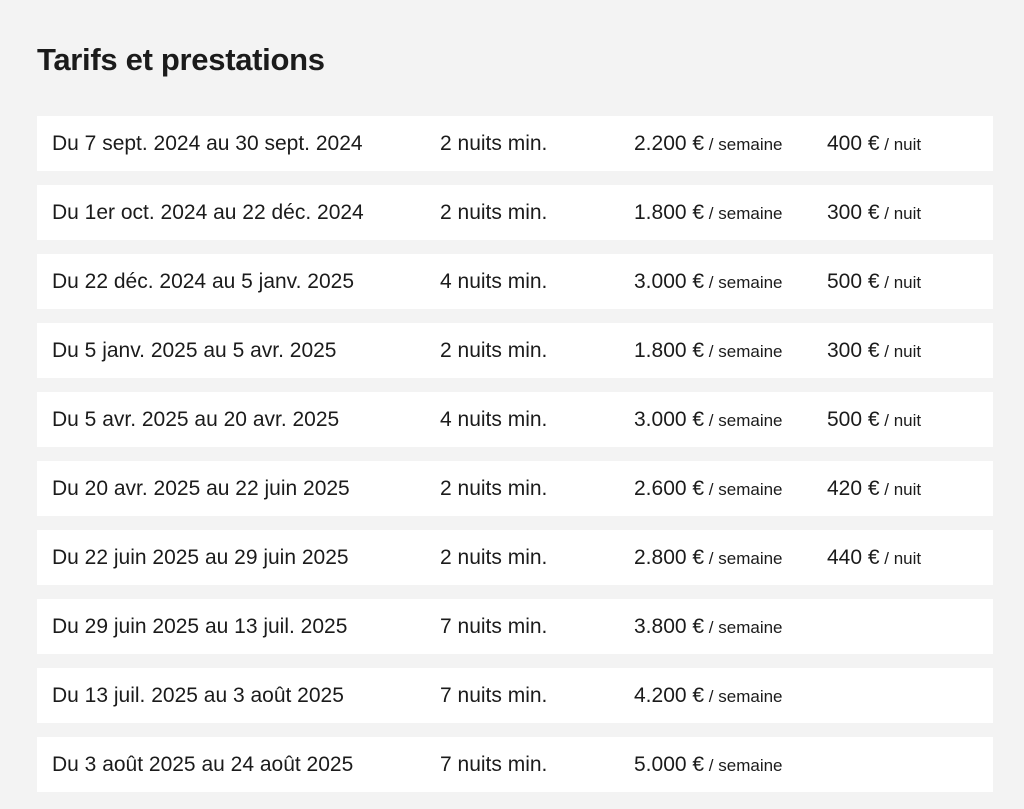 This screenshot has height=809, width=1024. What do you see at coordinates (200, 557) in the screenshot?
I see `rate-period: Du 22 juin 2025 au 29 juin 2025` at bounding box center [200, 557].